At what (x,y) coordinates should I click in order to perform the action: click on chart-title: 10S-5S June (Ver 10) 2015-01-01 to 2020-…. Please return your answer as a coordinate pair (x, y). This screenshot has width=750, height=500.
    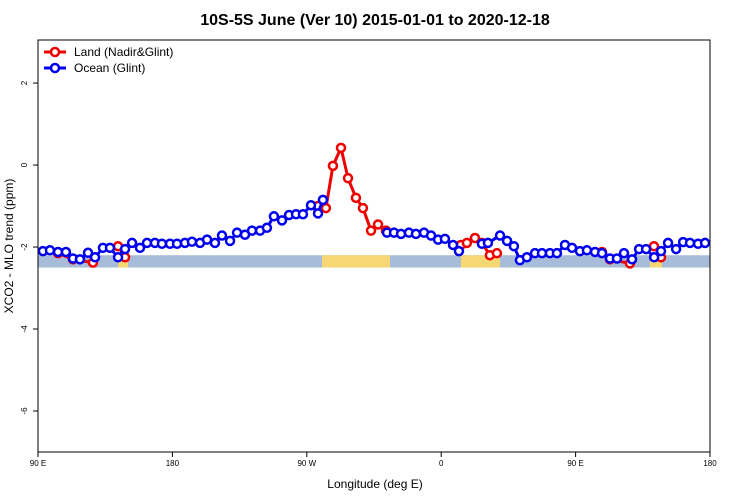
    Looking at the image, I should click on (375, 20).